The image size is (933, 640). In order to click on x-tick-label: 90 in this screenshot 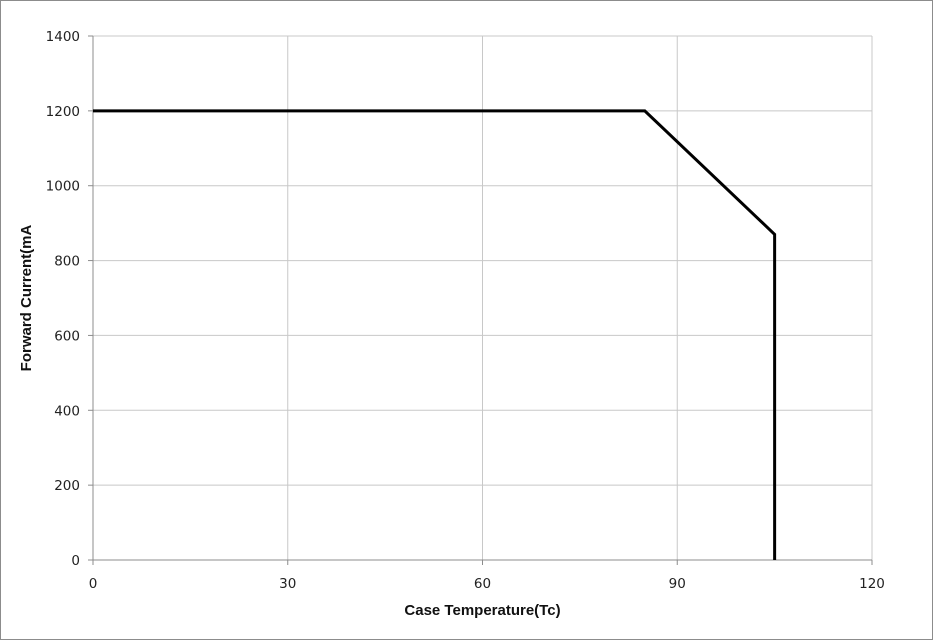, I will do `click(677, 584)`.